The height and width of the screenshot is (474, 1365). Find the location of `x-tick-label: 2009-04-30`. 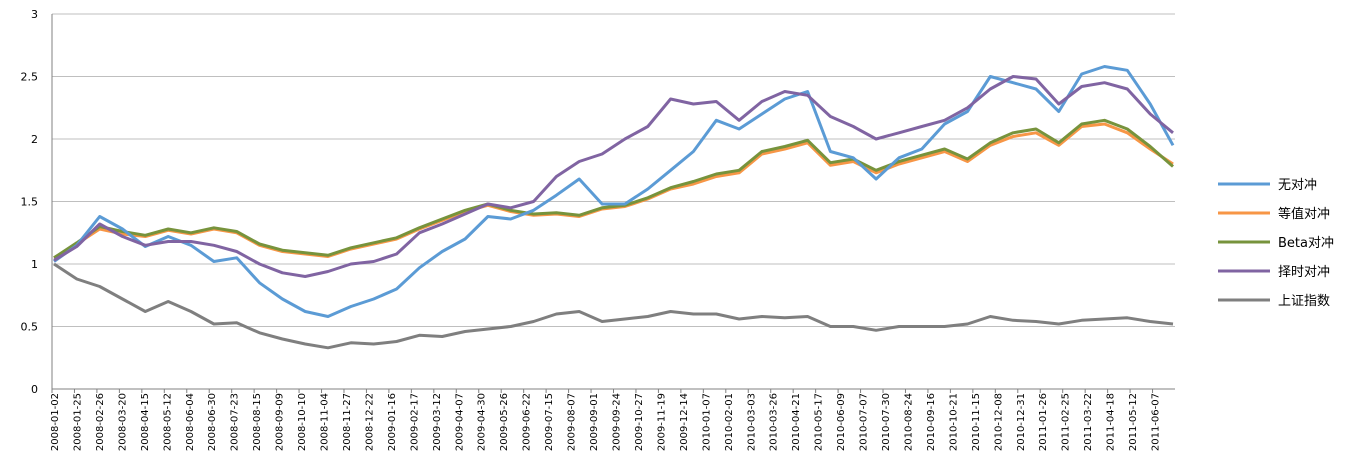

x-tick-label: 2009-04-30 is located at coordinates (482, 422).